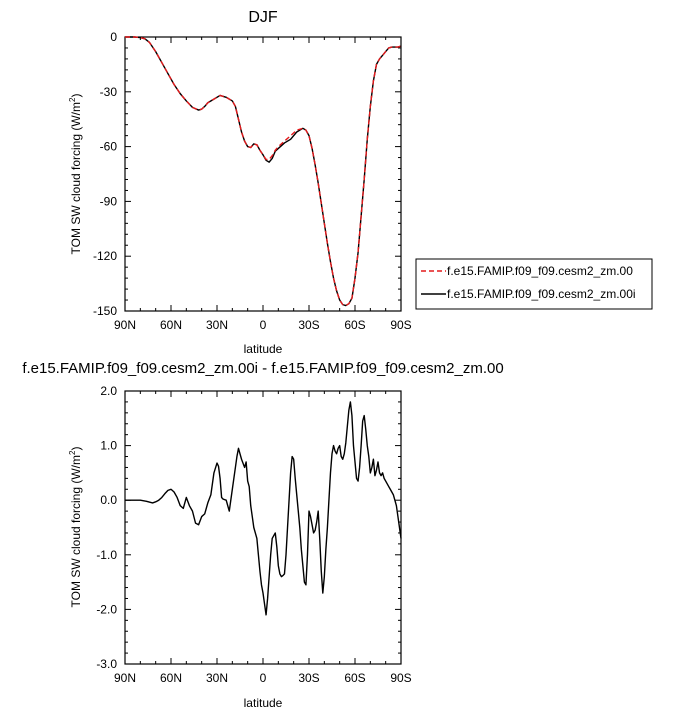 This screenshot has height=717, width=697. I want to click on top-x-tick-label: 90S, so click(400, 325).